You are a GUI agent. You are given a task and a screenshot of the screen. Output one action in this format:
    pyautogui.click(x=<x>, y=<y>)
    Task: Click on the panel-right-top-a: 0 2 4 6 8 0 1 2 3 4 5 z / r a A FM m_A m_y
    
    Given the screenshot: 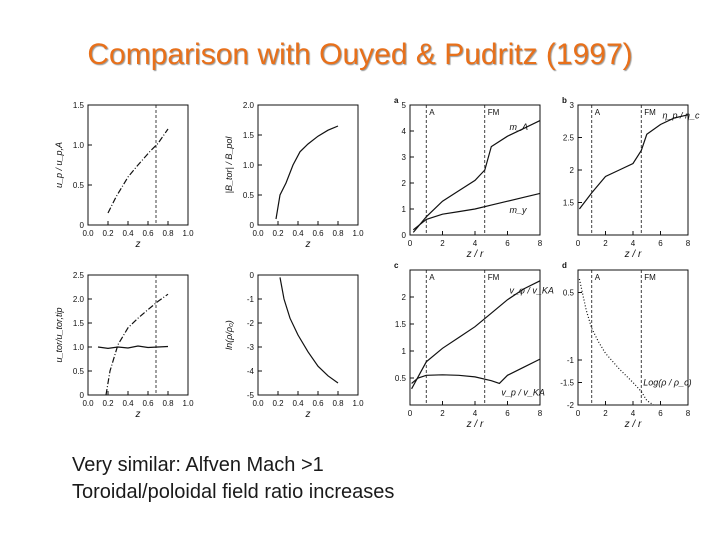 What is the action you would take?
    pyautogui.click(x=468, y=178)
    